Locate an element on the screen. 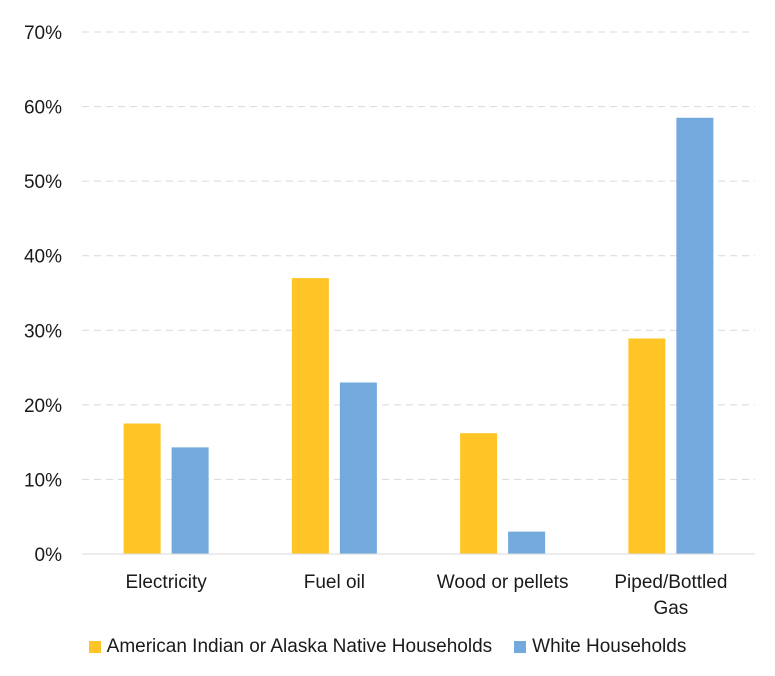 This screenshot has height=676, width=775. y-tick-label: 60% is located at coordinates (43, 108).